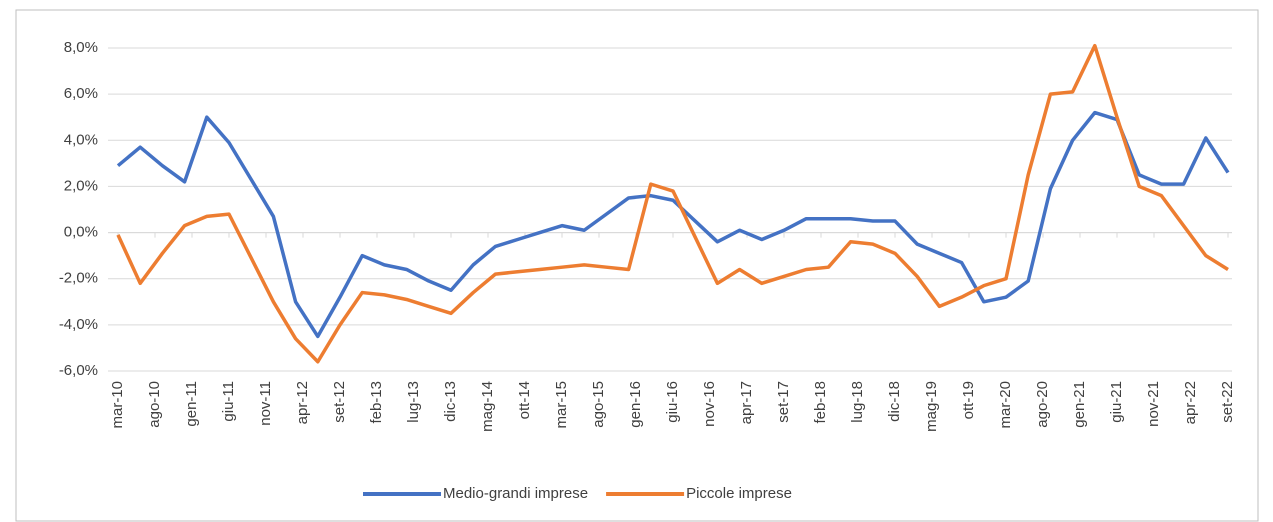 Image resolution: width=1273 pixels, height=522 pixels. Describe the element at coordinates (81, 47) in the screenshot. I see `y-tick-label: 8,0%` at that location.